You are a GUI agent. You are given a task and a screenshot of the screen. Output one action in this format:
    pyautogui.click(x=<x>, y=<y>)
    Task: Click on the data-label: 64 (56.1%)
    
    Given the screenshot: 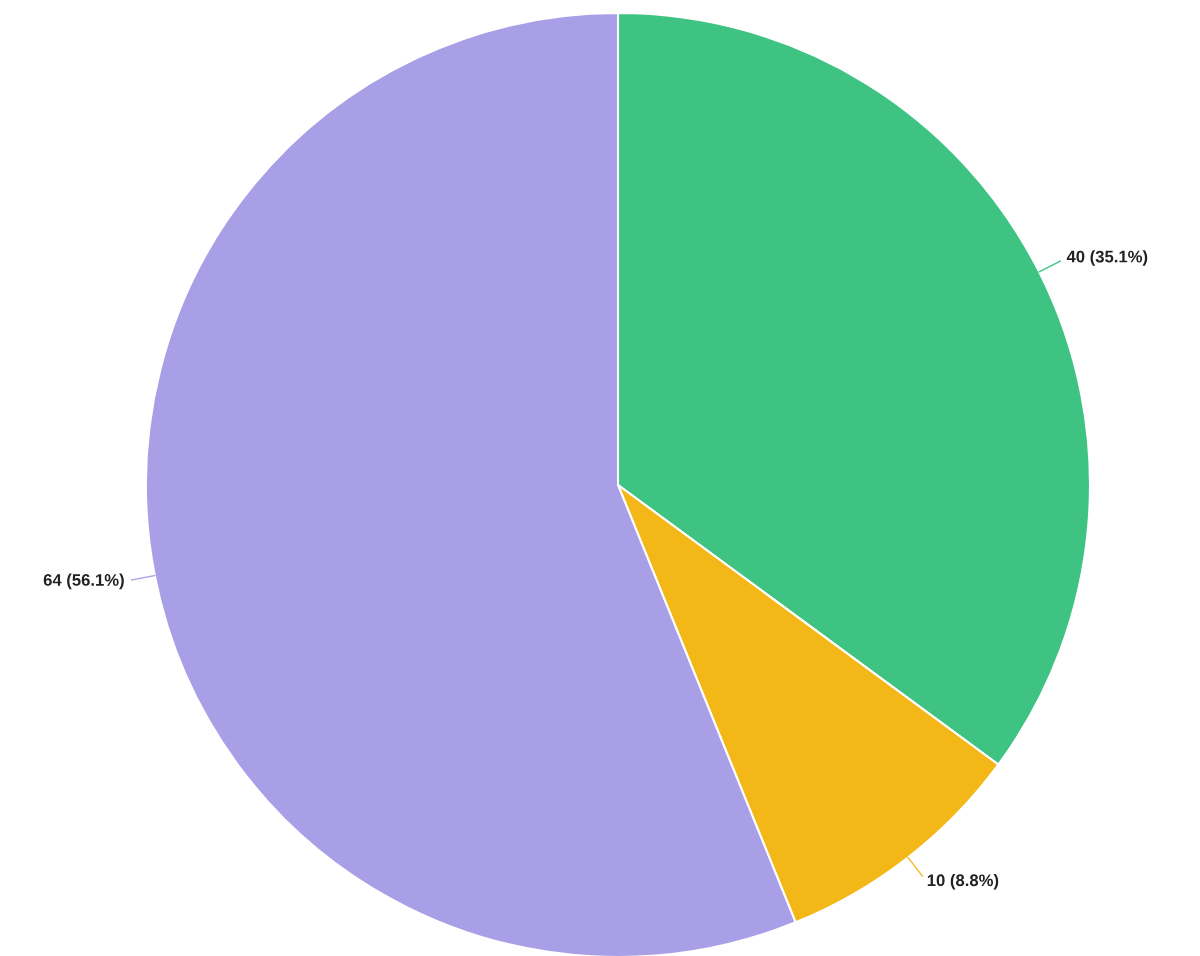 What is the action you would take?
    pyautogui.click(x=83, y=581)
    